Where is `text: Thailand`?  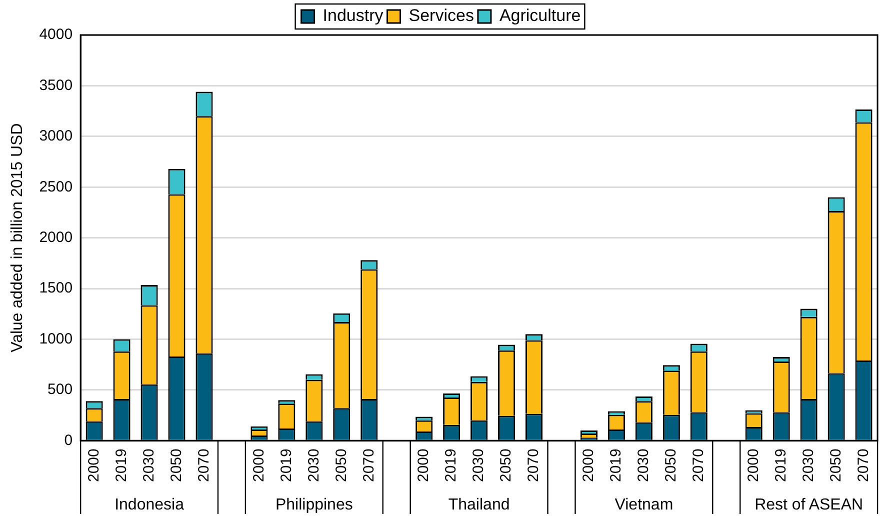 text: Thailand is located at coordinates (479, 505).